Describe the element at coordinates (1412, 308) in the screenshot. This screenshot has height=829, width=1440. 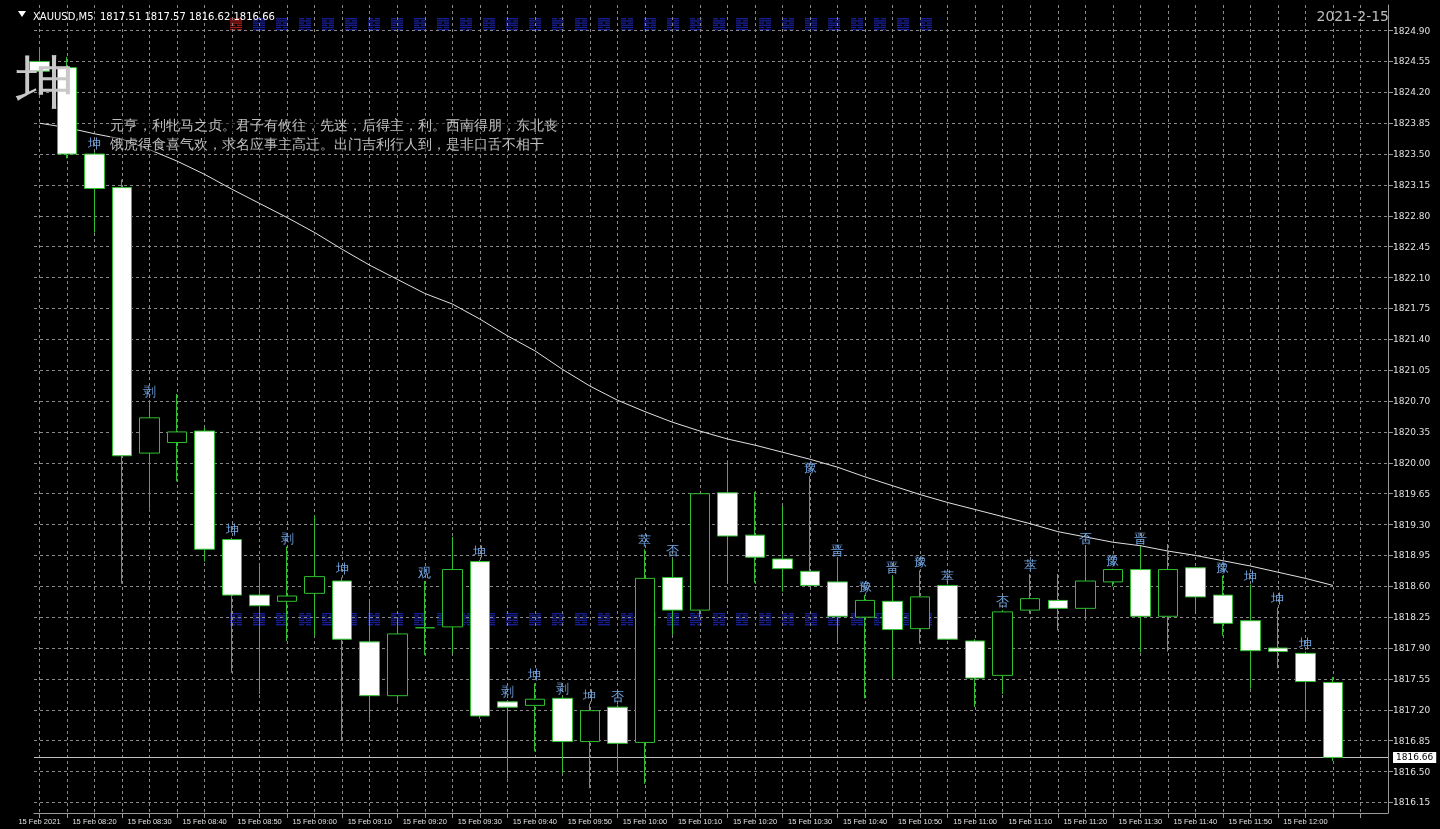
I see `y-tick-label: 1821.75` at that location.